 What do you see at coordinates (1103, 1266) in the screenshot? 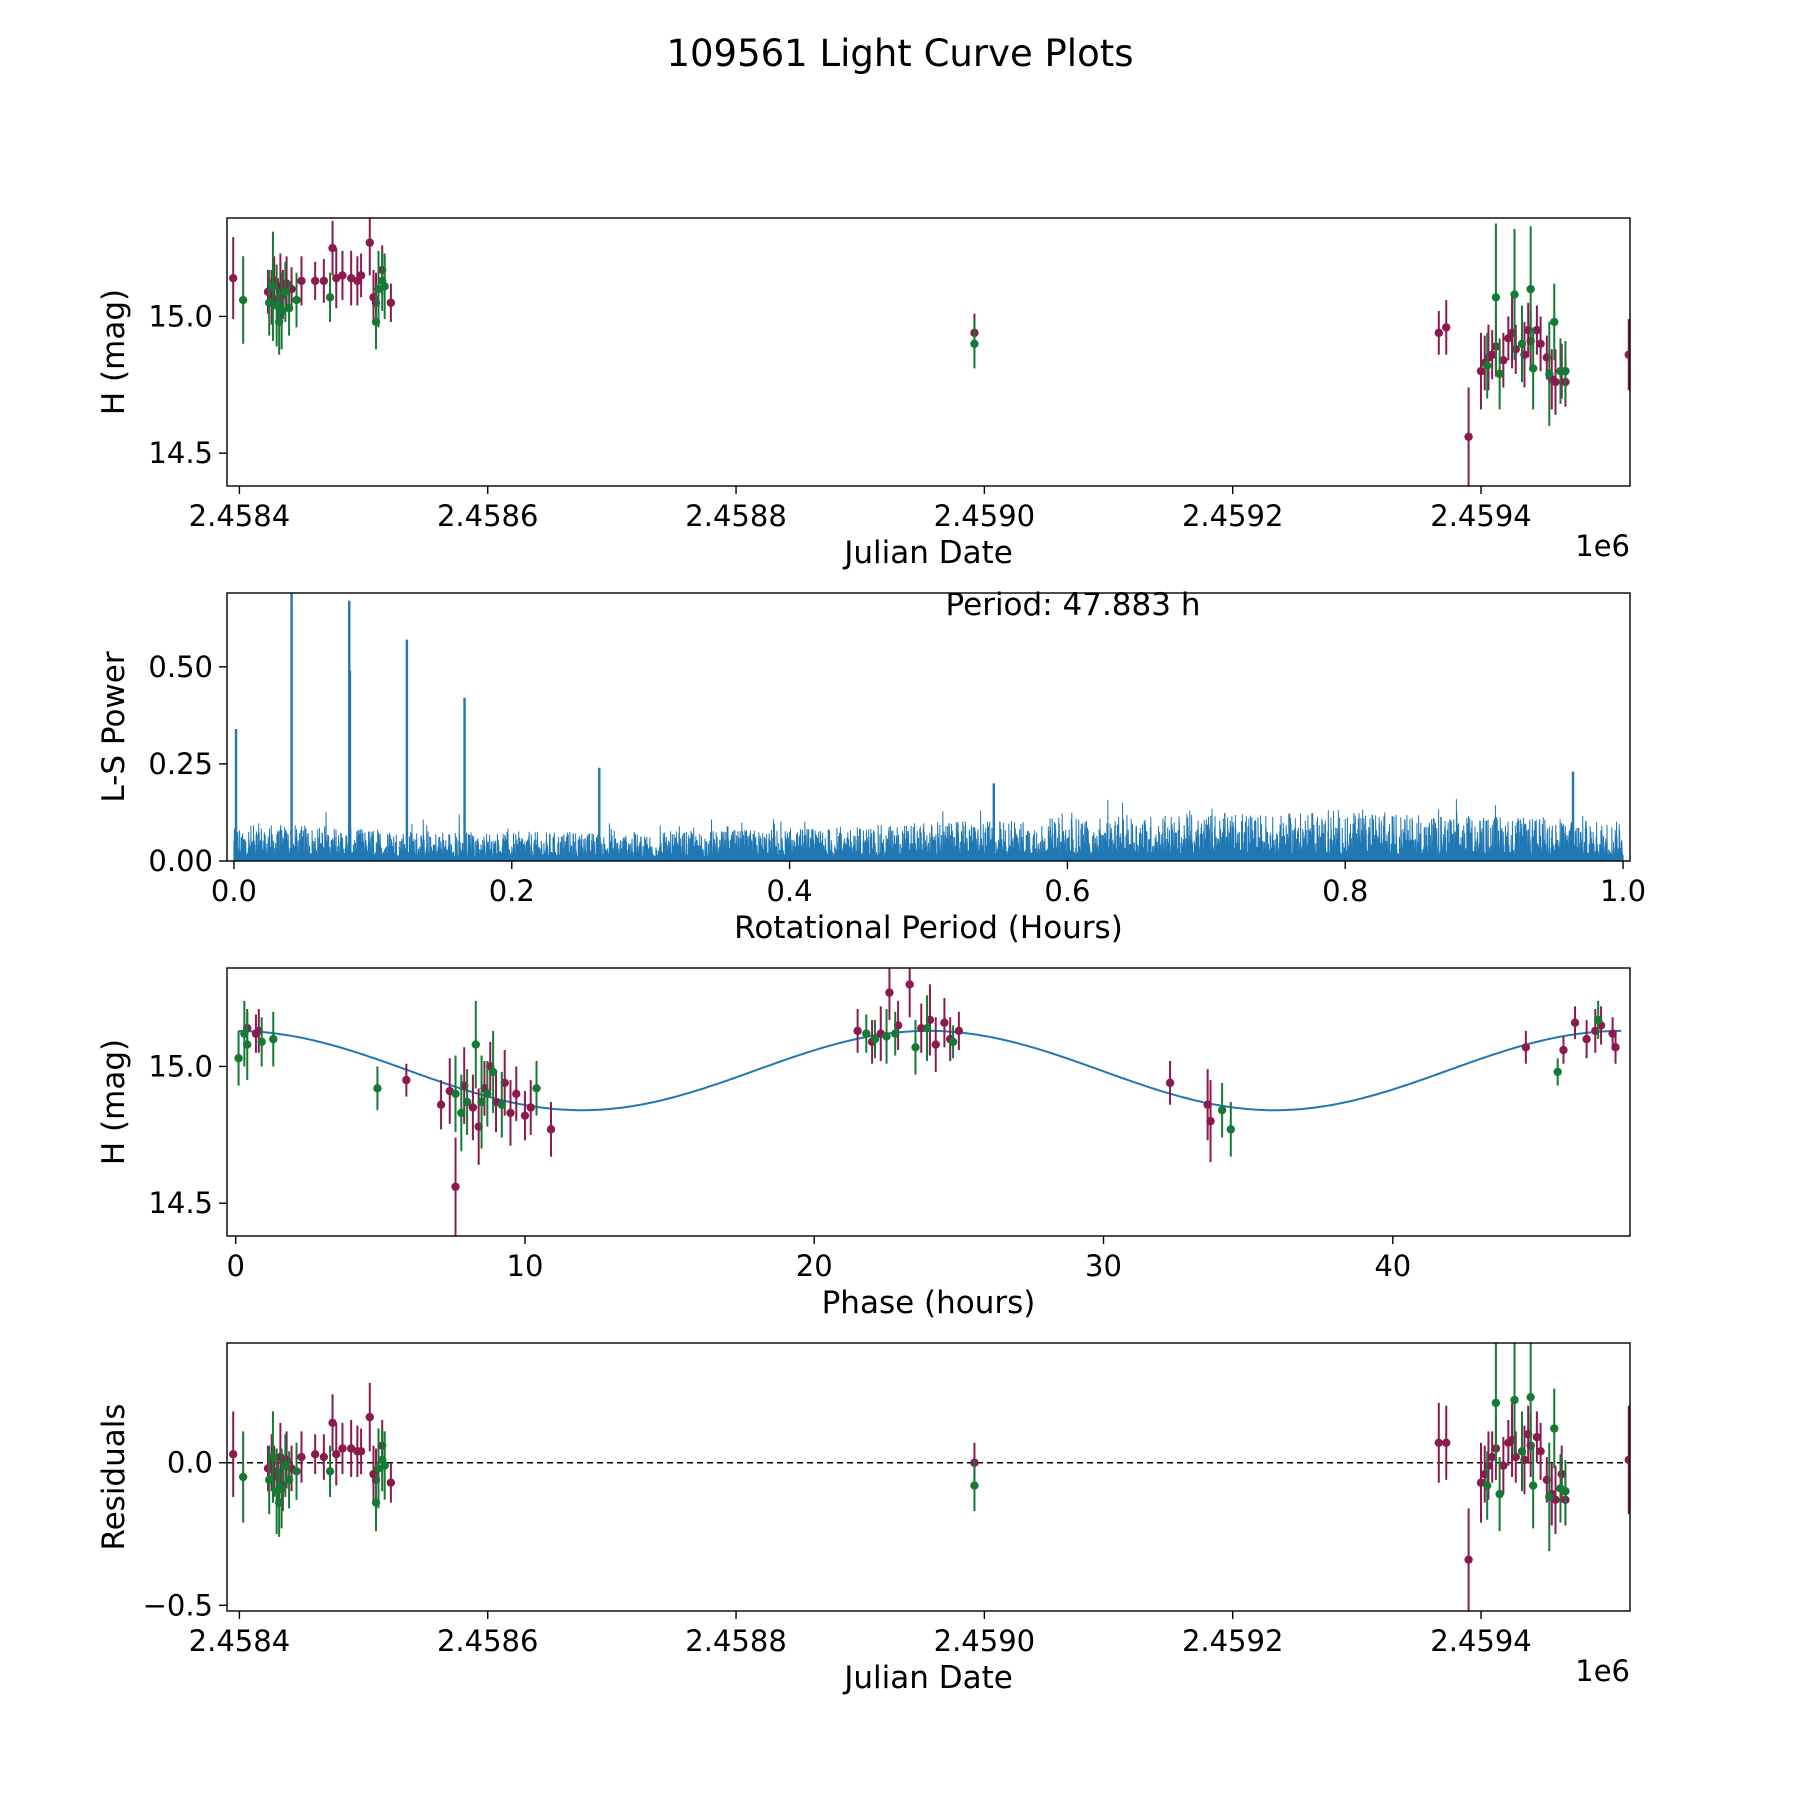
I see `x-tick-label: 30` at bounding box center [1103, 1266].